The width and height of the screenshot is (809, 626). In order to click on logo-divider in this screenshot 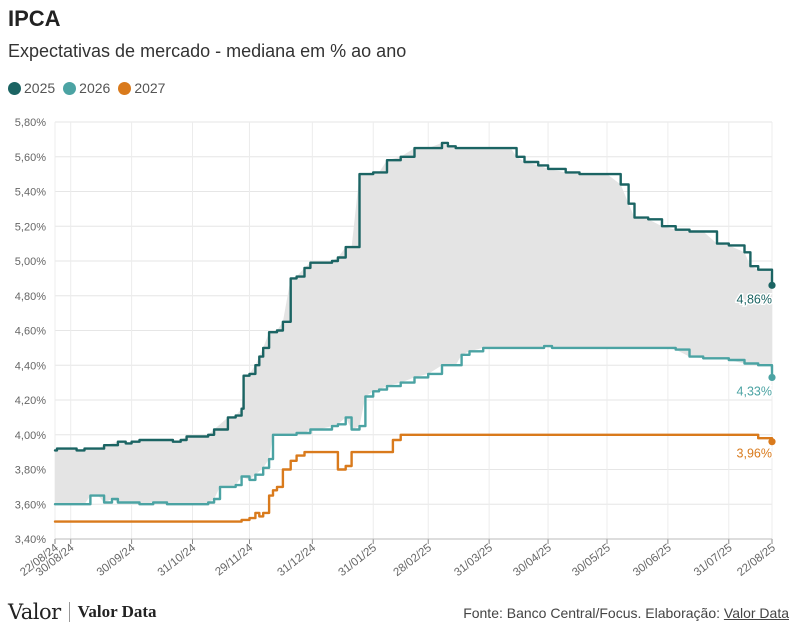, I will do `click(69, 612)`.